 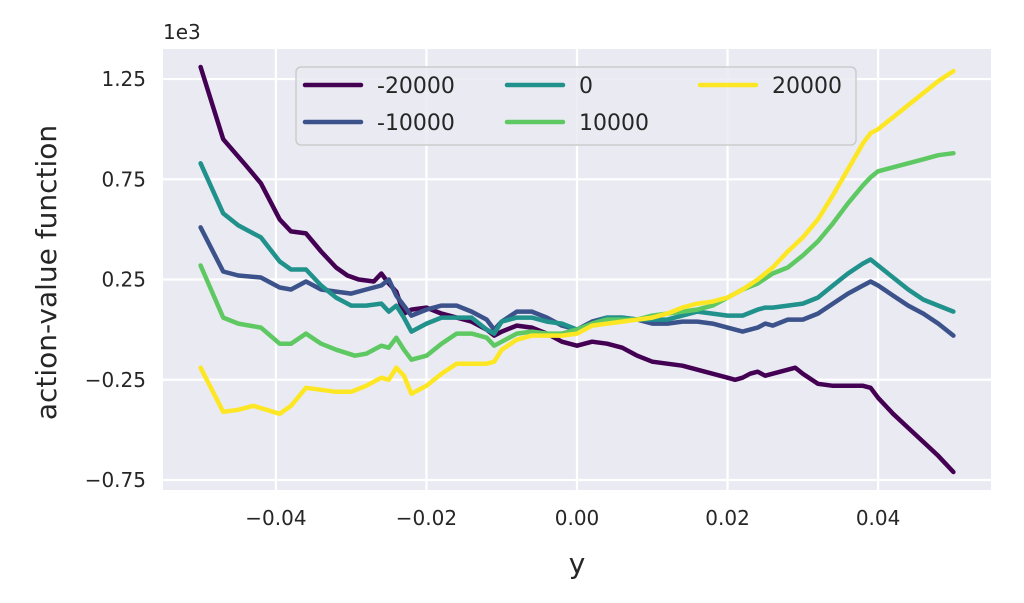 What do you see at coordinates (416, 86) in the screenshot?
I see `legend-label: -20000` at bounding box center [416, 86].